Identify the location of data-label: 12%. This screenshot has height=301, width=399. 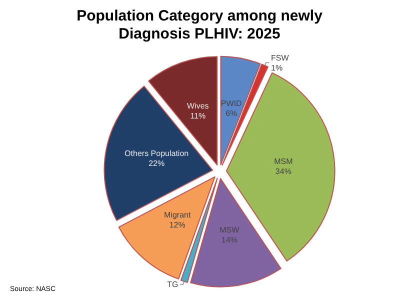
(177, 225).